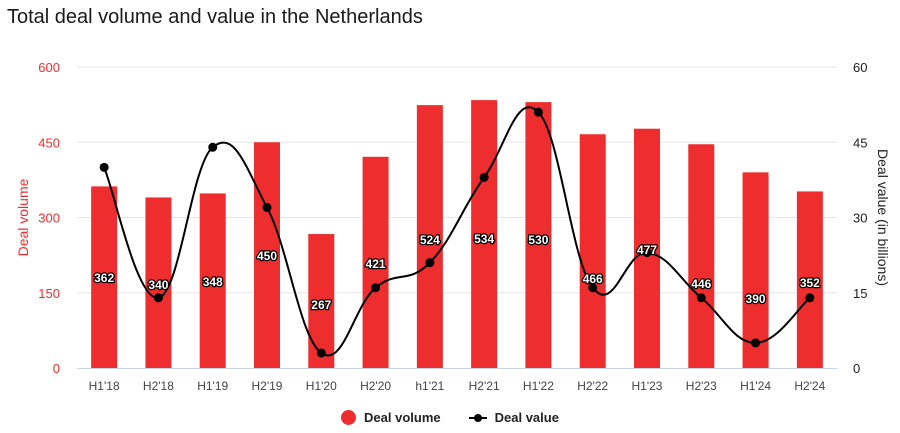 This screenshot has width=900, height=433. Describe the element at coordinates (860, 218) in the screenshot. I see `right-axis-tick: 30` at that location.